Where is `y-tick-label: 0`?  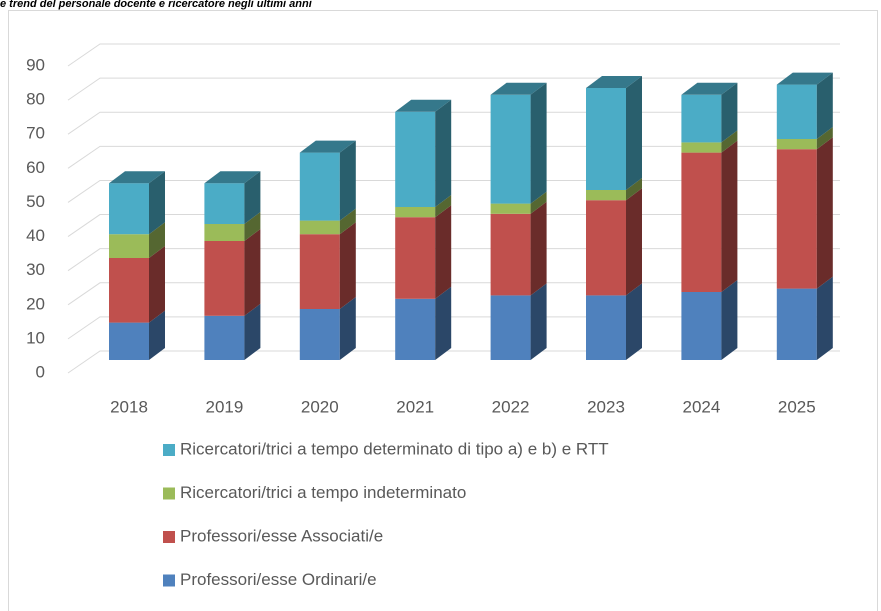
y-tick-label: 0 is located at coordinates (40, 371).